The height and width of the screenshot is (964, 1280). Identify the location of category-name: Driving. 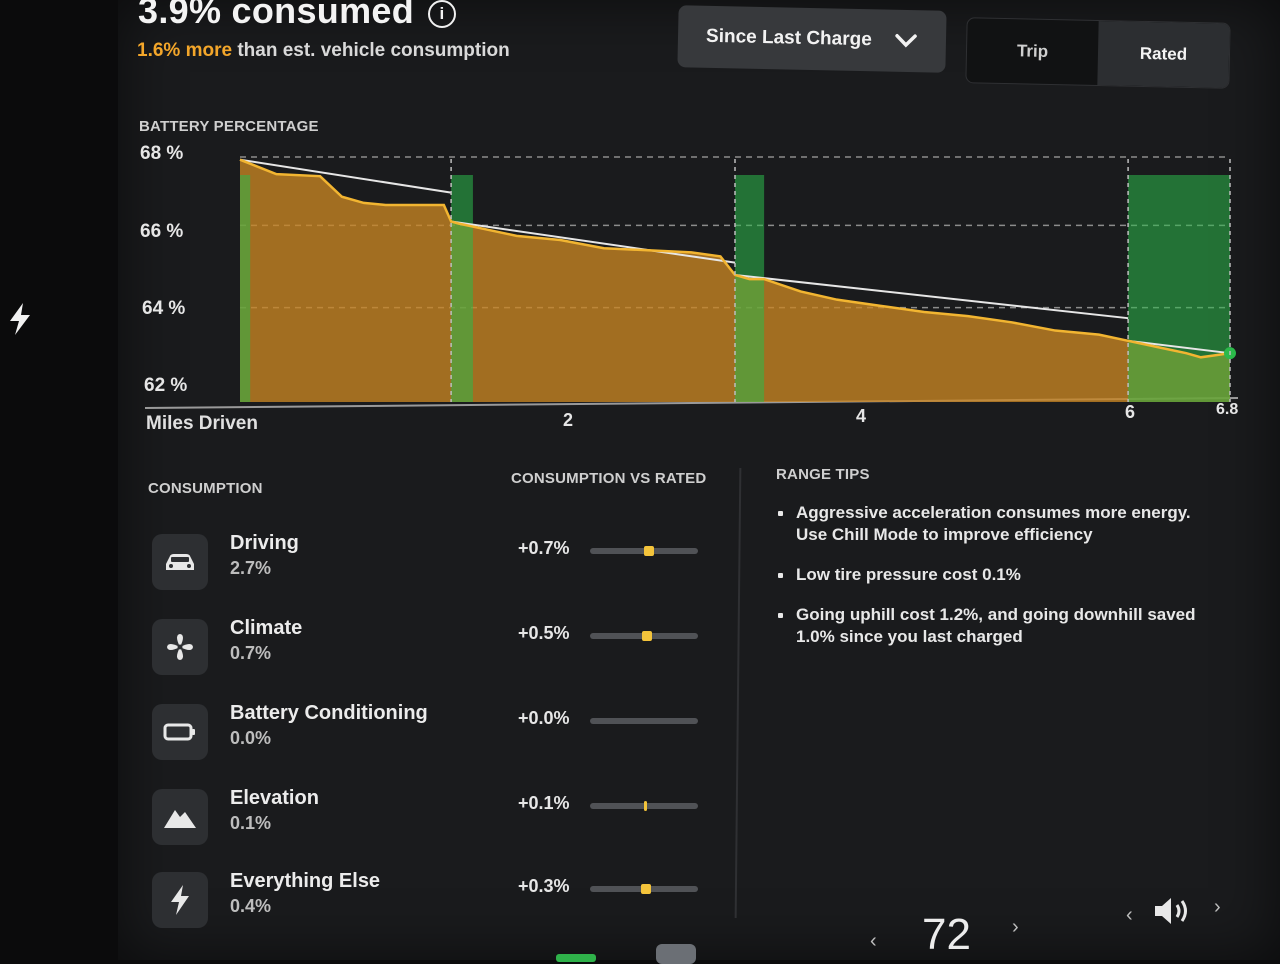
(264, 543).